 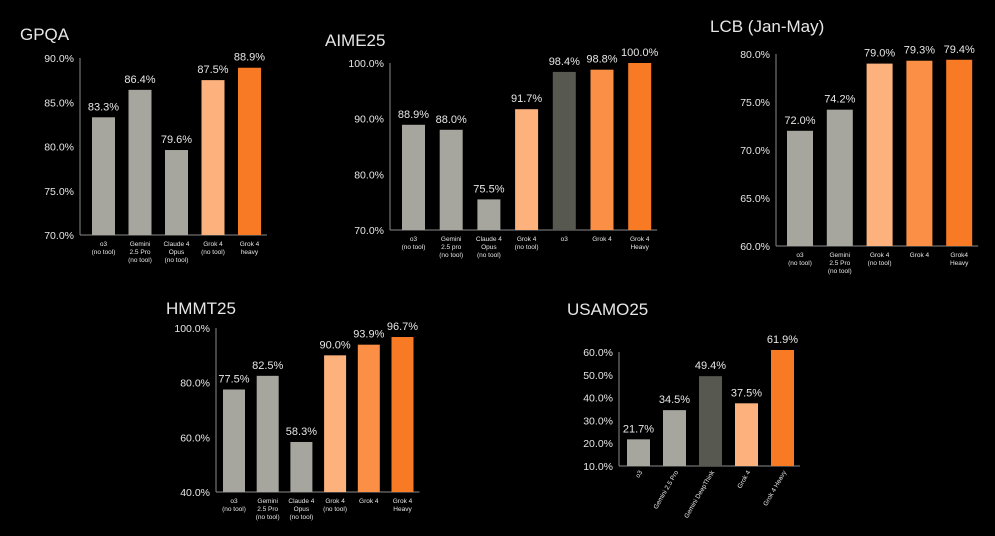 I want to click on data-label: 86.4%, so click(x=139, y=80).